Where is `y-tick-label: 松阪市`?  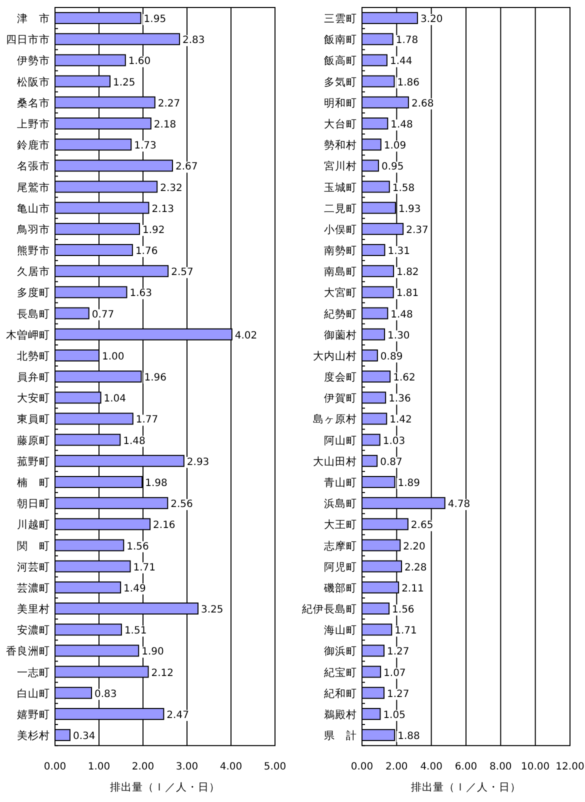 y-tick-label: 松阪市 is located at coordinates (33, 81).